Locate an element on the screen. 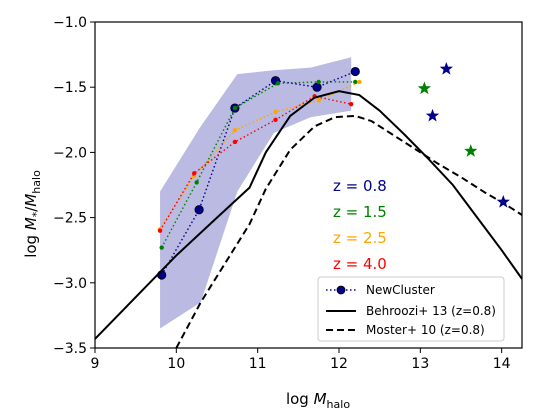 The image size is (540, 420). legend-box is located at coordinates (411, 309).